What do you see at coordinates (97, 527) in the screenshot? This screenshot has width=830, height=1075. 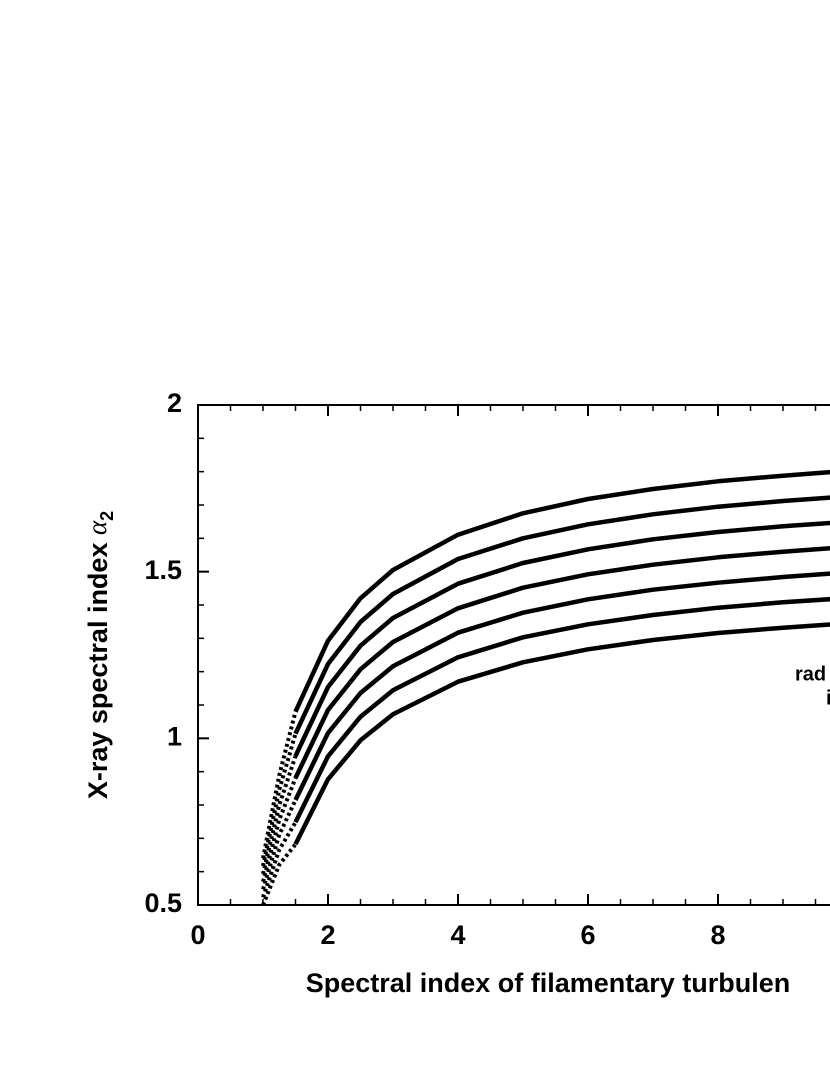 I see `y-axis-label-symbol: α` at bounding box center [97, 527].